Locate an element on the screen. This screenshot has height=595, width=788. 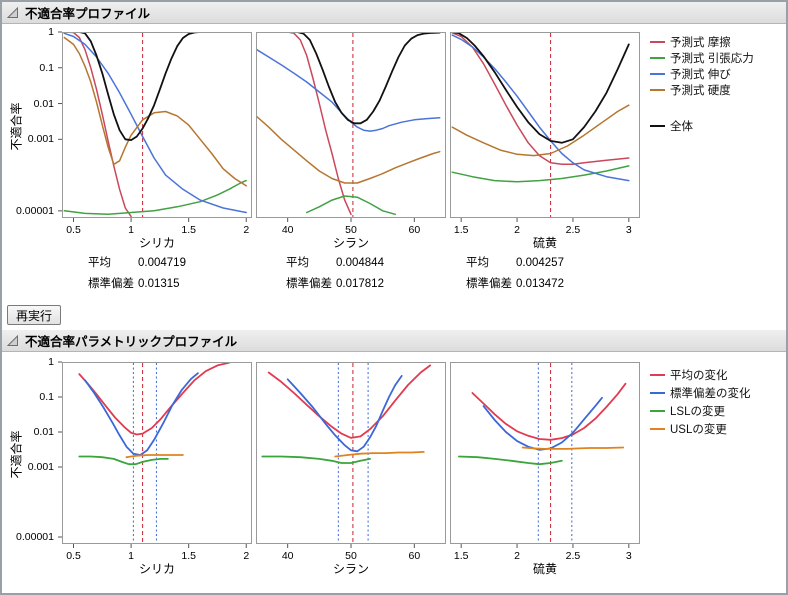
legend-item: LSLの変更 is located at coordinates (700, 411).